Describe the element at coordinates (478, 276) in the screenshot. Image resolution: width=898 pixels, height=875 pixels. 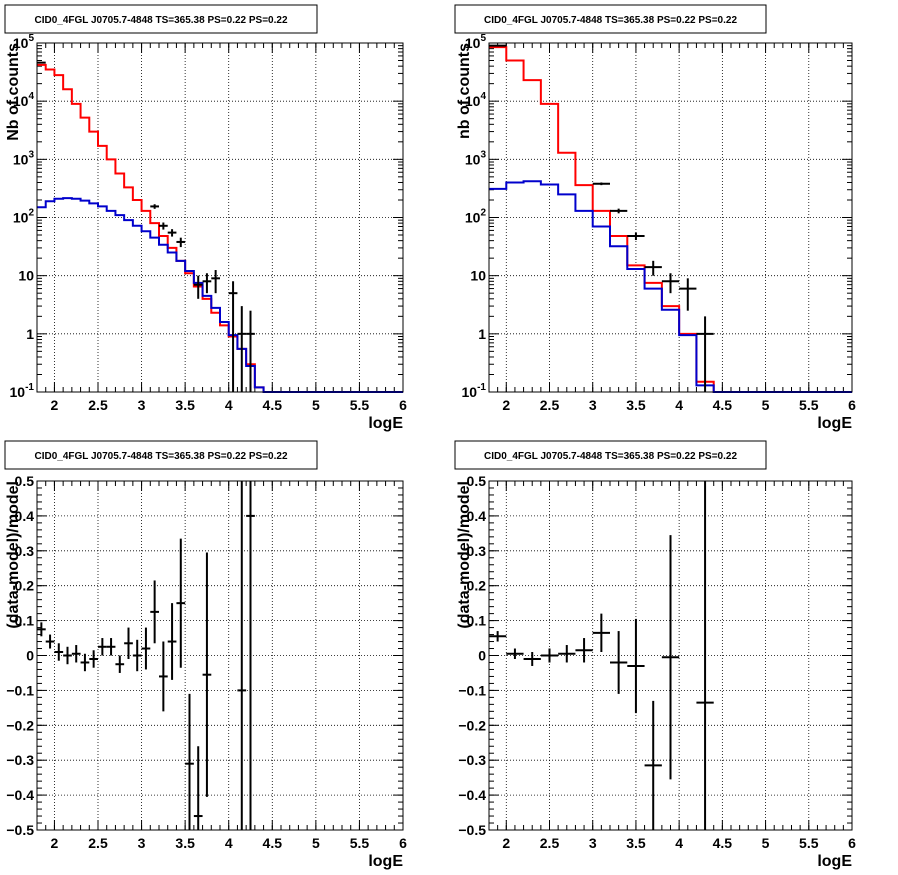
I see `y-tick-label: 10` at that location.